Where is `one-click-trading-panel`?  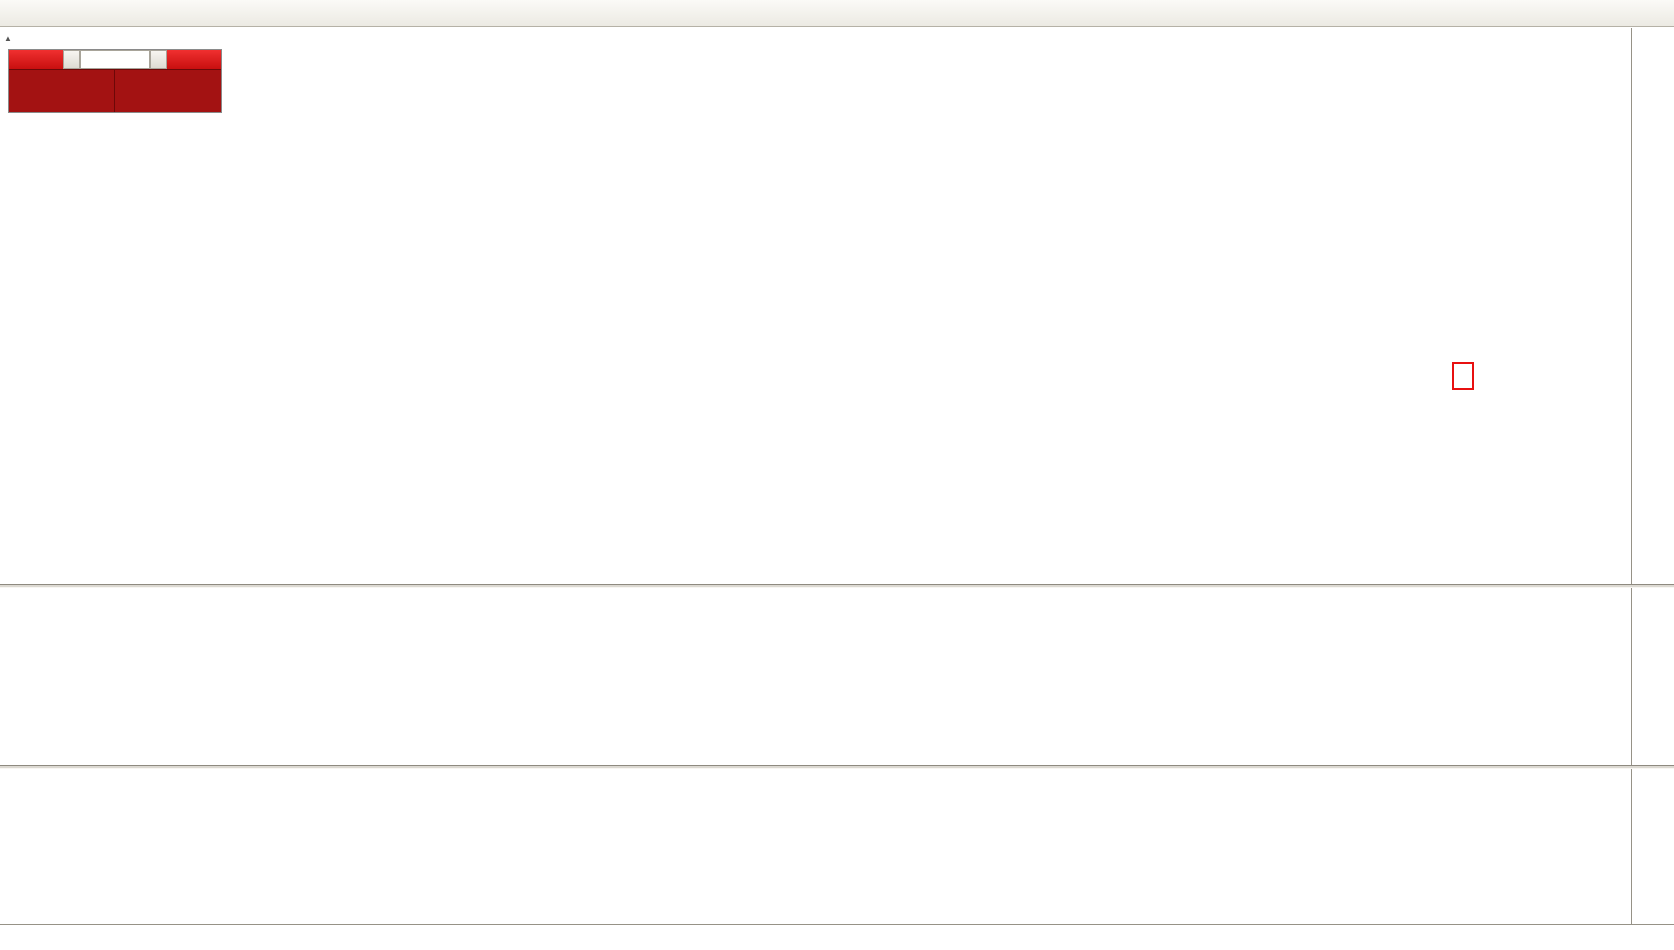 one-click-trading-panel is located at coordinates (115, 81).